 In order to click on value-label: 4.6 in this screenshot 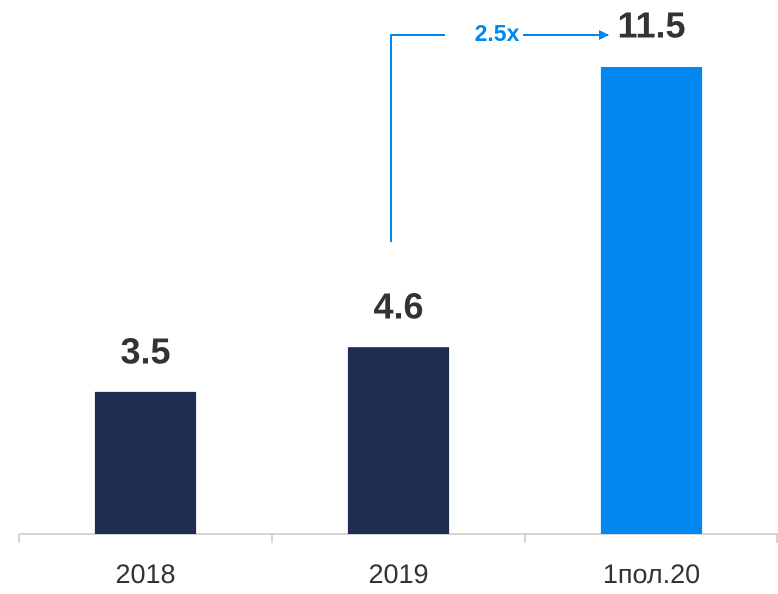, I will do `click(398, 306)`.